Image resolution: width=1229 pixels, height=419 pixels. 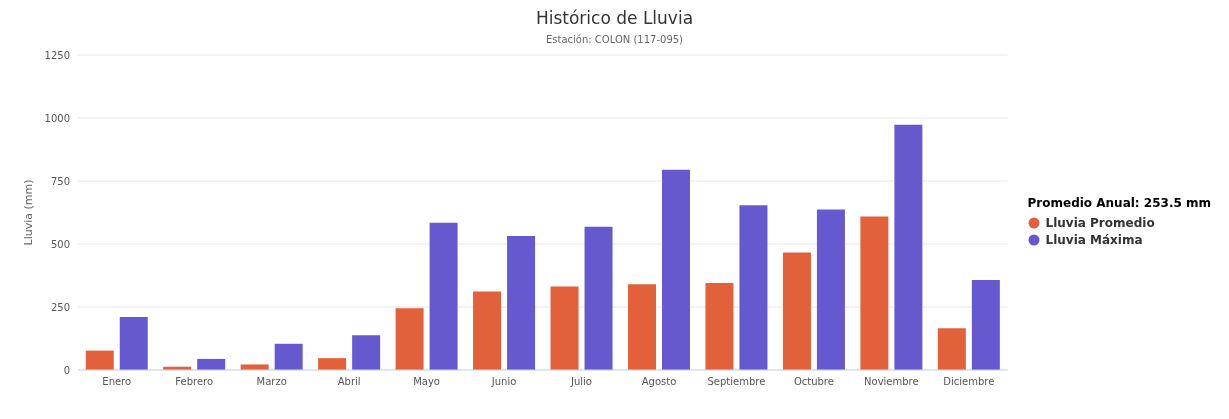 What do you see at coordinates (1119, 202) in the screenshot?
I see `legend-title: Promedio Anual: 253.5 mm` at bounding box center [1119, 202].